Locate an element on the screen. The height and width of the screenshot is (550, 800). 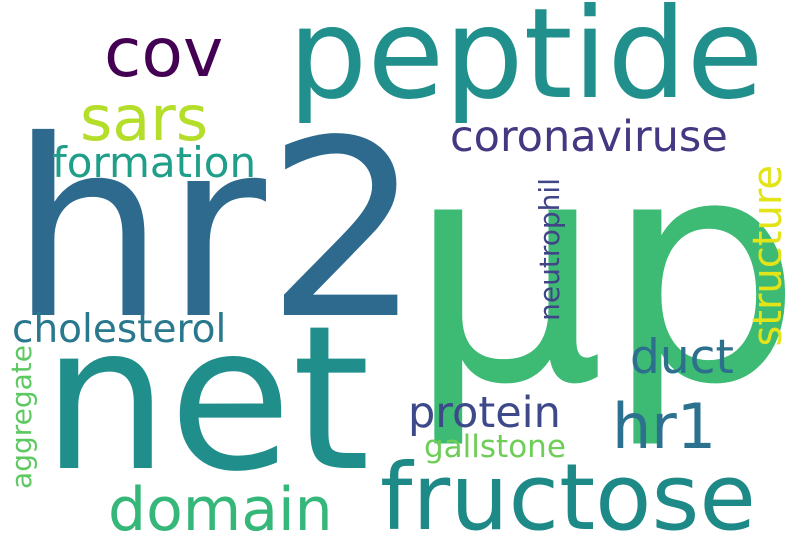
word-aggregate: aggregate is located at coordinates (21, 417).